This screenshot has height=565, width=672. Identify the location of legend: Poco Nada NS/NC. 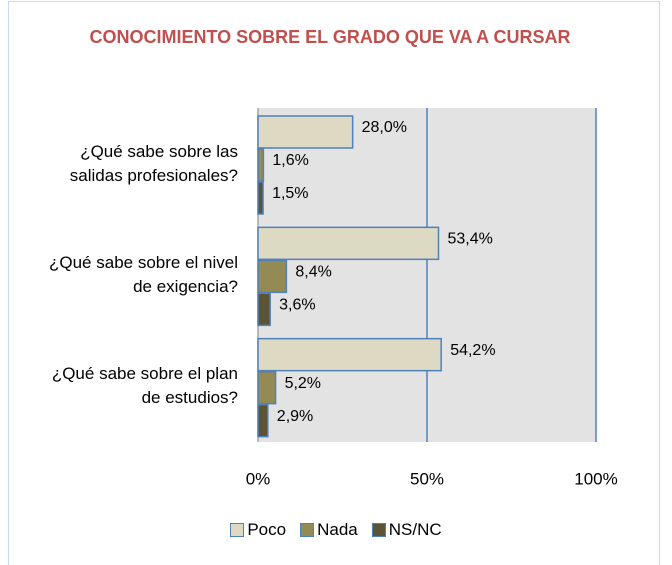
(336, 530).